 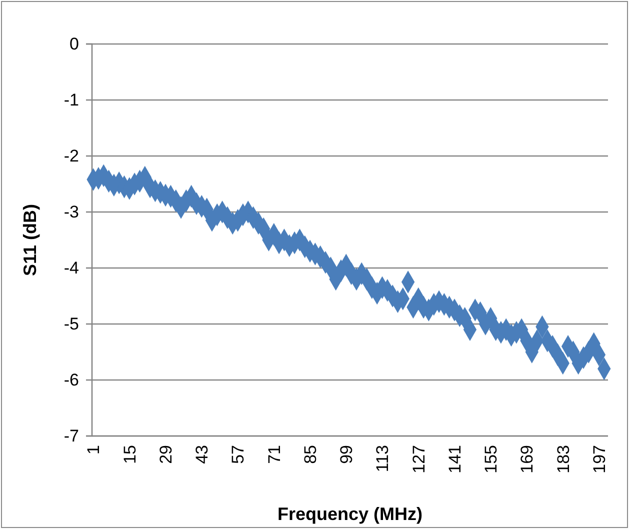 I want to click on x-tick-label: 141, so click(x=454, y=459).